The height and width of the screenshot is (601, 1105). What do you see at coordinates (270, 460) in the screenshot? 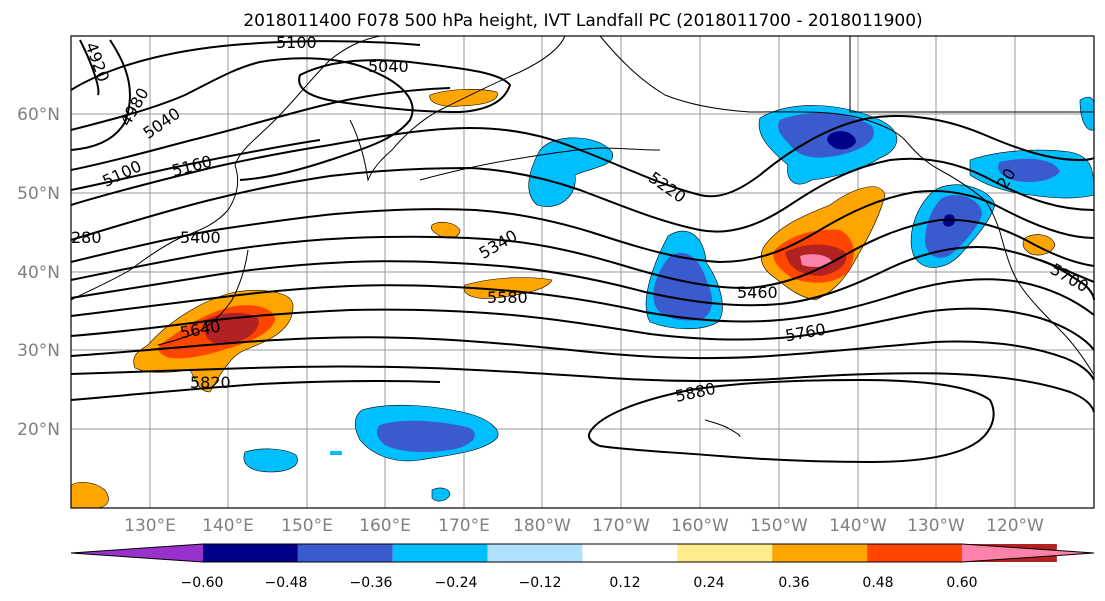
I see `ivt-region-west-subtropics` at bounding box center [270, 460].